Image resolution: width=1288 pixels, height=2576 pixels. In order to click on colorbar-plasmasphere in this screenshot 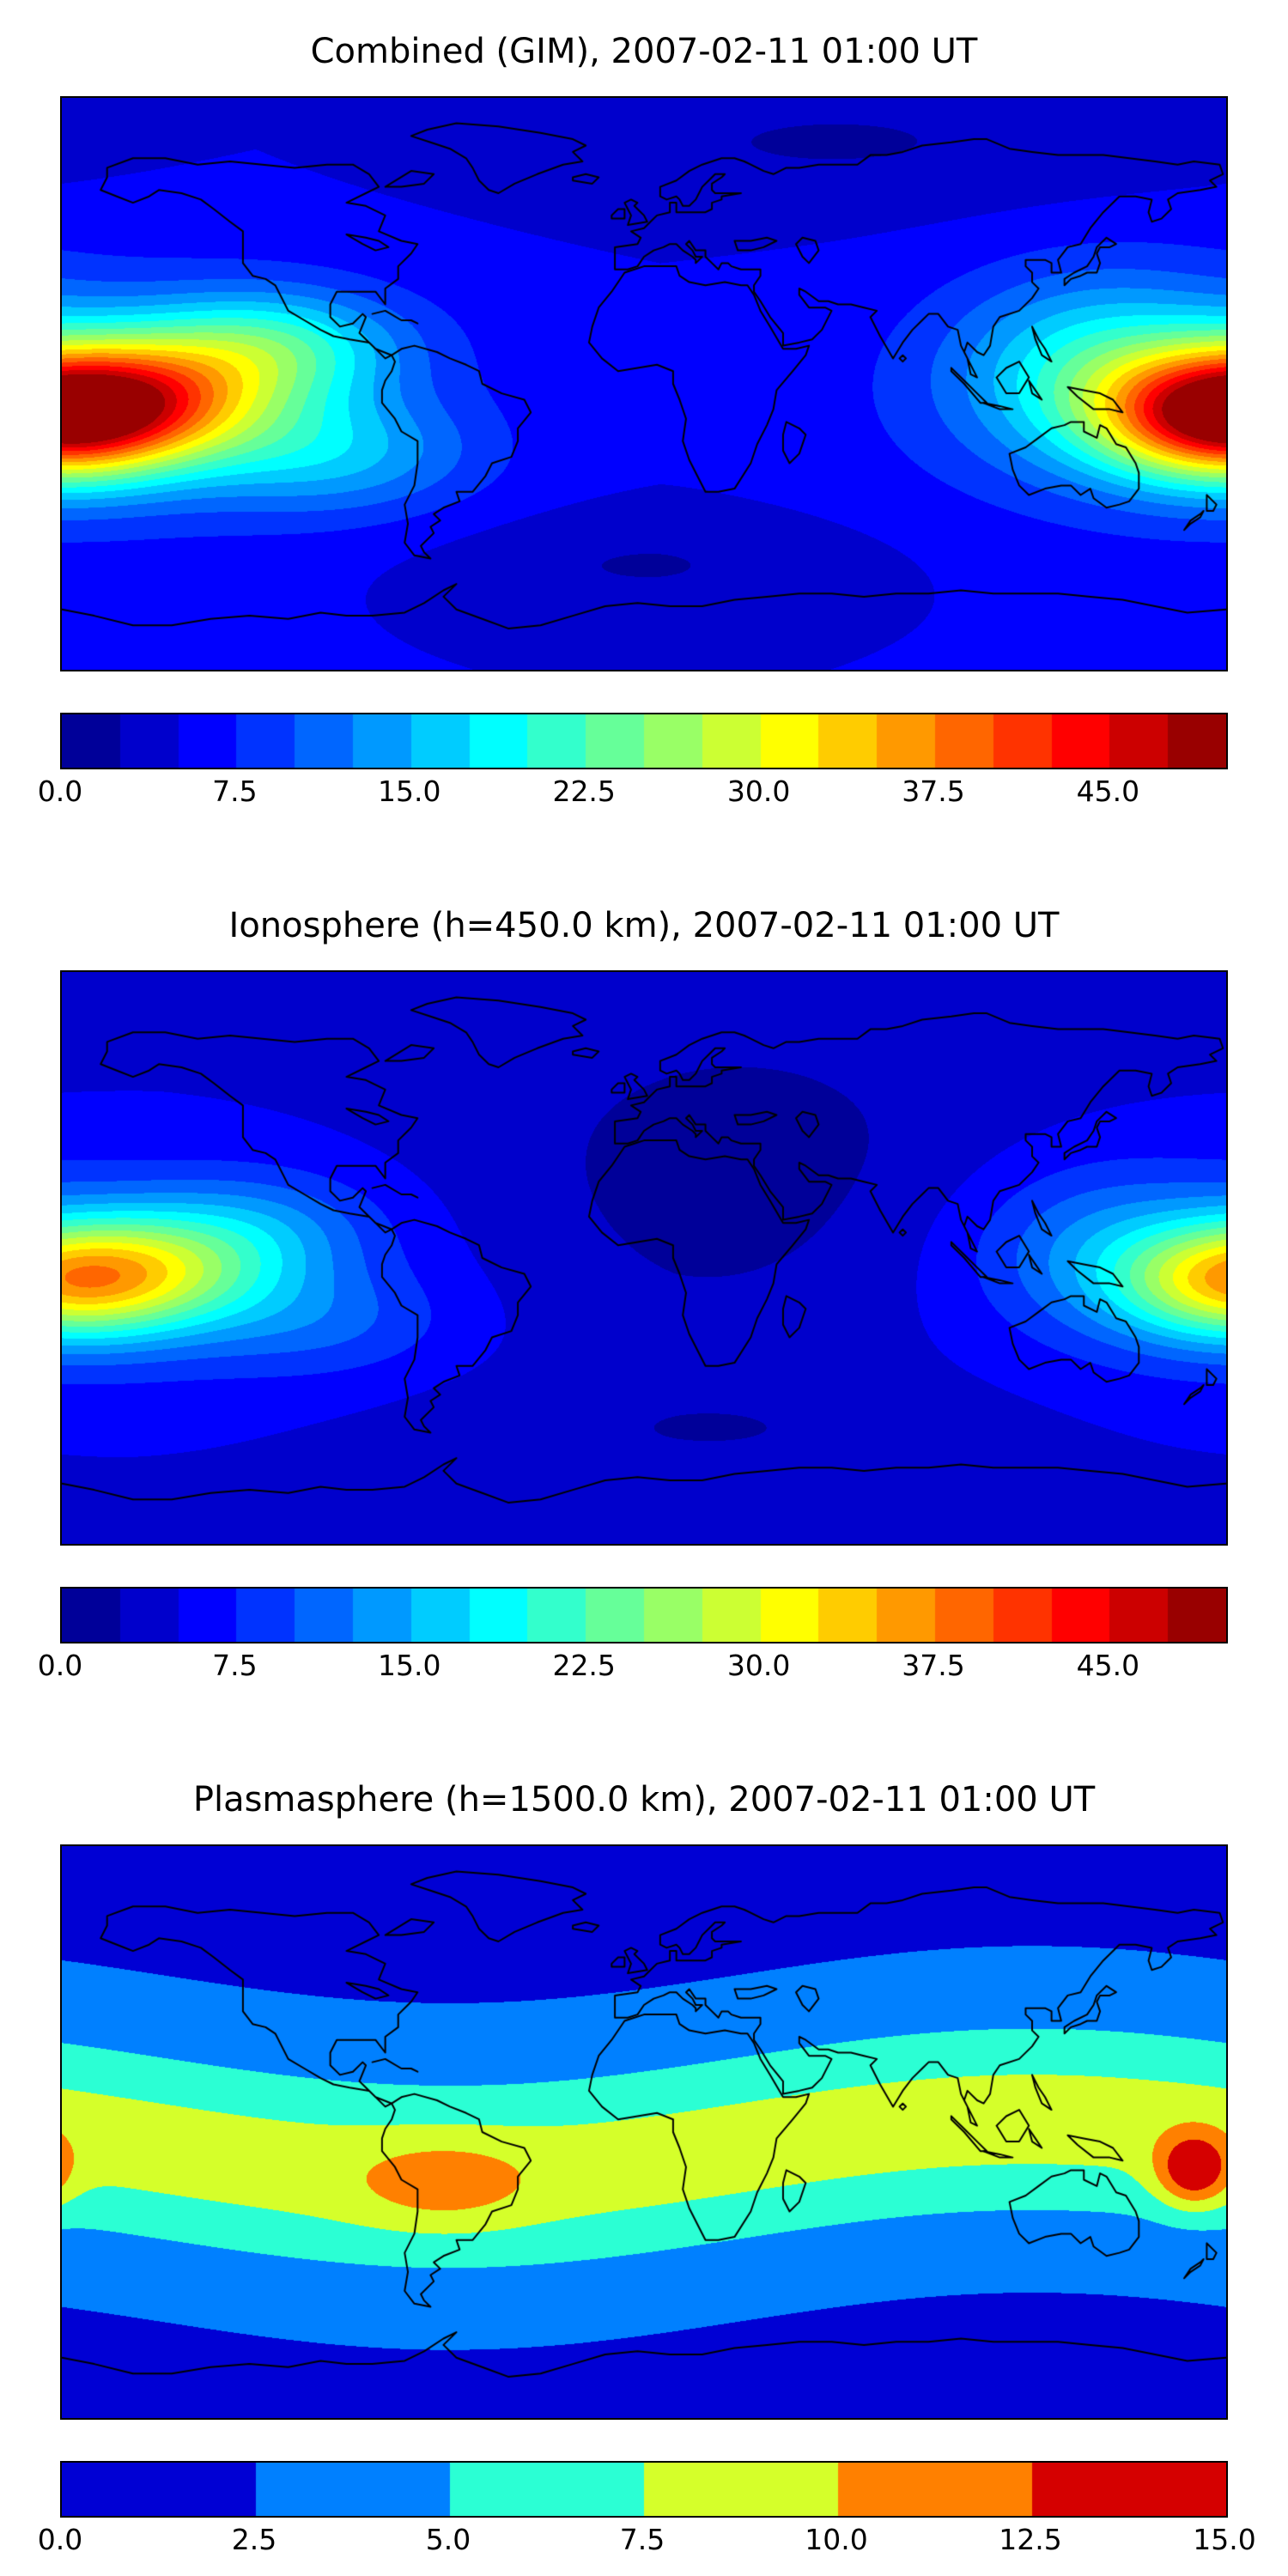, I will do `click(644, 2489)`.